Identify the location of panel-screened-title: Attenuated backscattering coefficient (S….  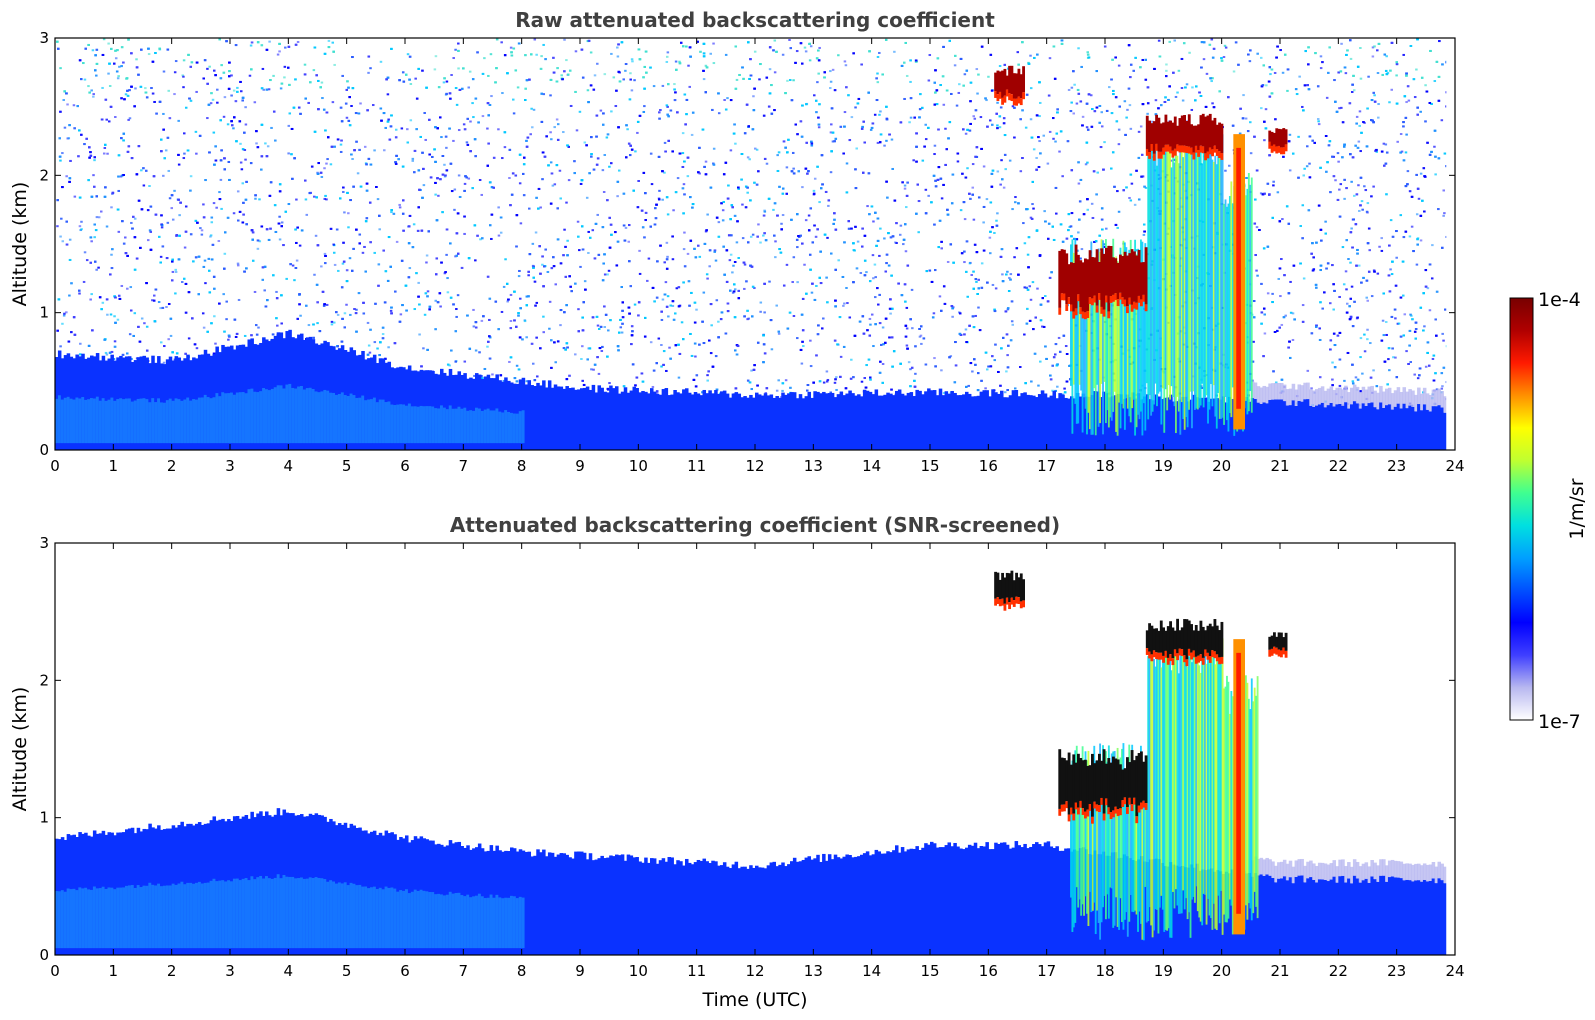
(755, 525).